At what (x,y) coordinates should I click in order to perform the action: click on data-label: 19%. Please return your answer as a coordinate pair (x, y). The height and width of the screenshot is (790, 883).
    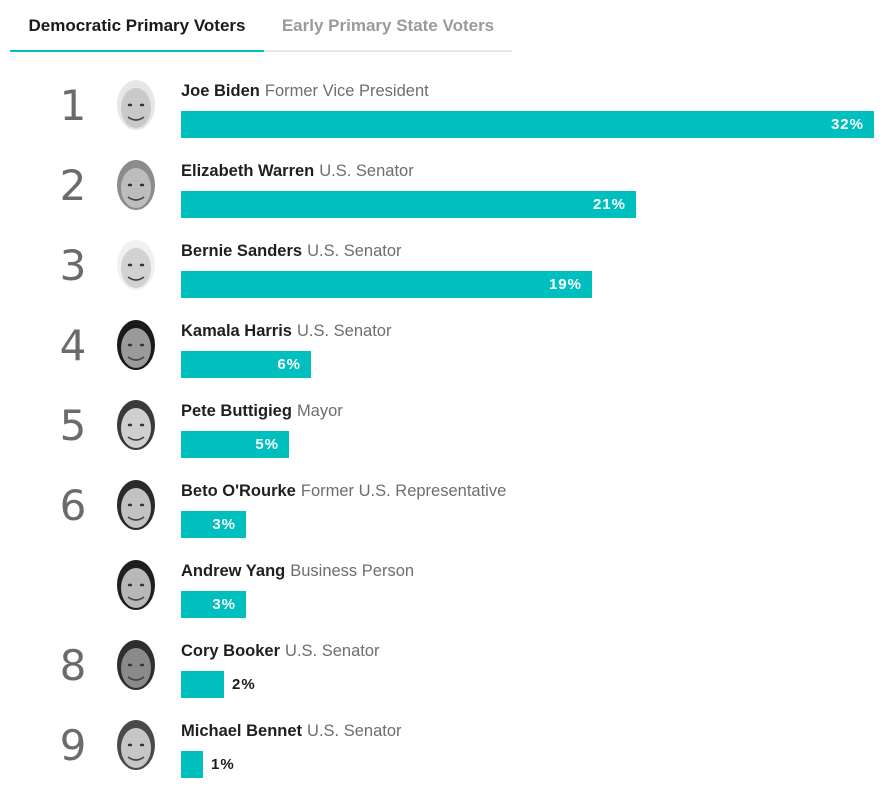
    Looking at the image, I should click on (565, 284).